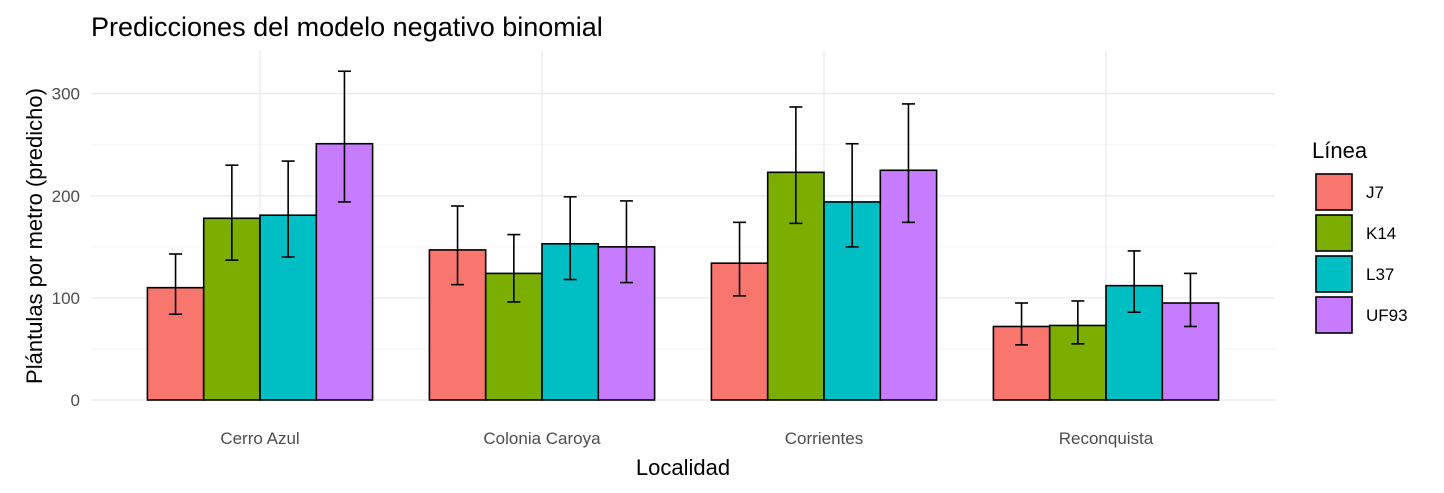 The height and width of the screenshot is (493, 1444). I want to click on y-axis-ticks: 0 100 200 300, so click(66, 247).